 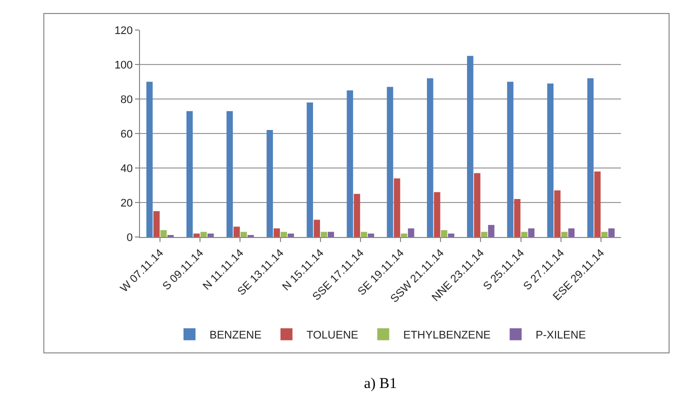 I want to click on y-tick-label: 120, so click(x=123, y=30).